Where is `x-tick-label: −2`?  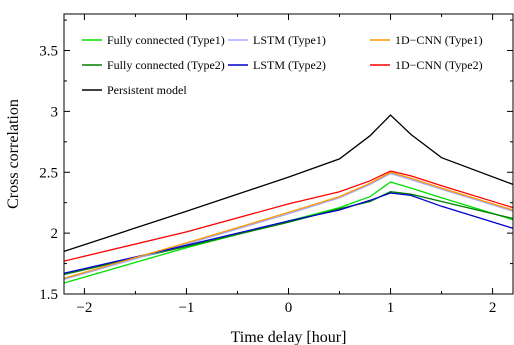 x-tick-label: −2 is located at coordinates (84, 308).